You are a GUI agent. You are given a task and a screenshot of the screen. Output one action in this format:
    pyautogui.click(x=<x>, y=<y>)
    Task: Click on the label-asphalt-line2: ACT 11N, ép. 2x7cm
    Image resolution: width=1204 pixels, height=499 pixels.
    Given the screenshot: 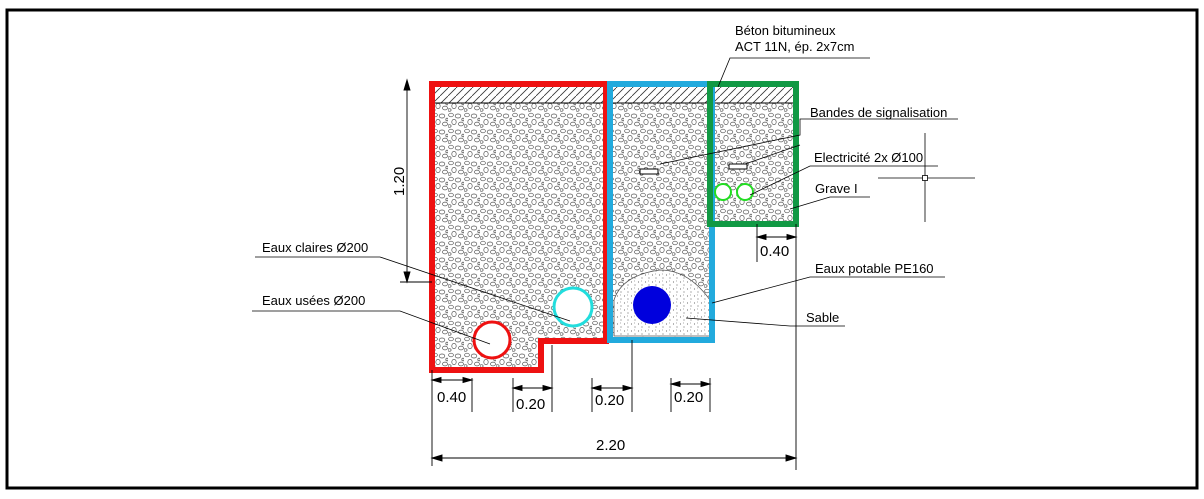 What is the action you would take?
    pyautogui.click(x=794, y=46)
    